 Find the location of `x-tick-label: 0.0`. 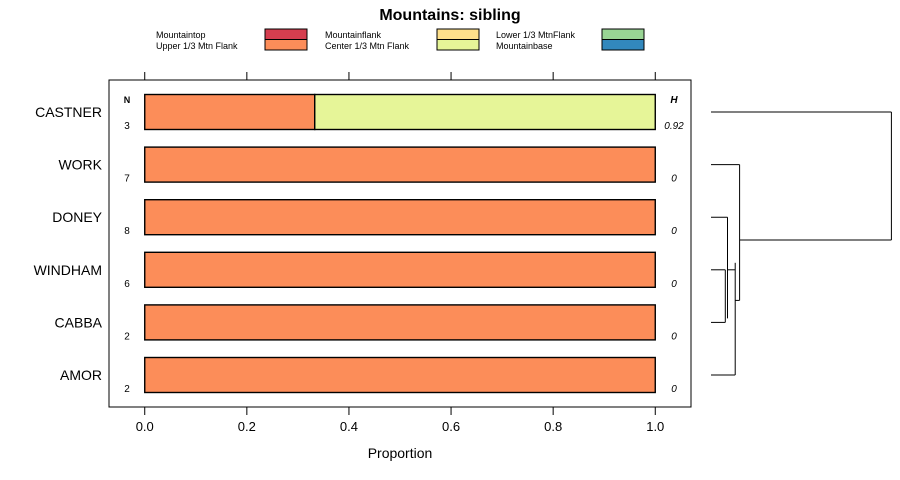

x-tick-label: 0.0 is located at coordinates (145, 426).